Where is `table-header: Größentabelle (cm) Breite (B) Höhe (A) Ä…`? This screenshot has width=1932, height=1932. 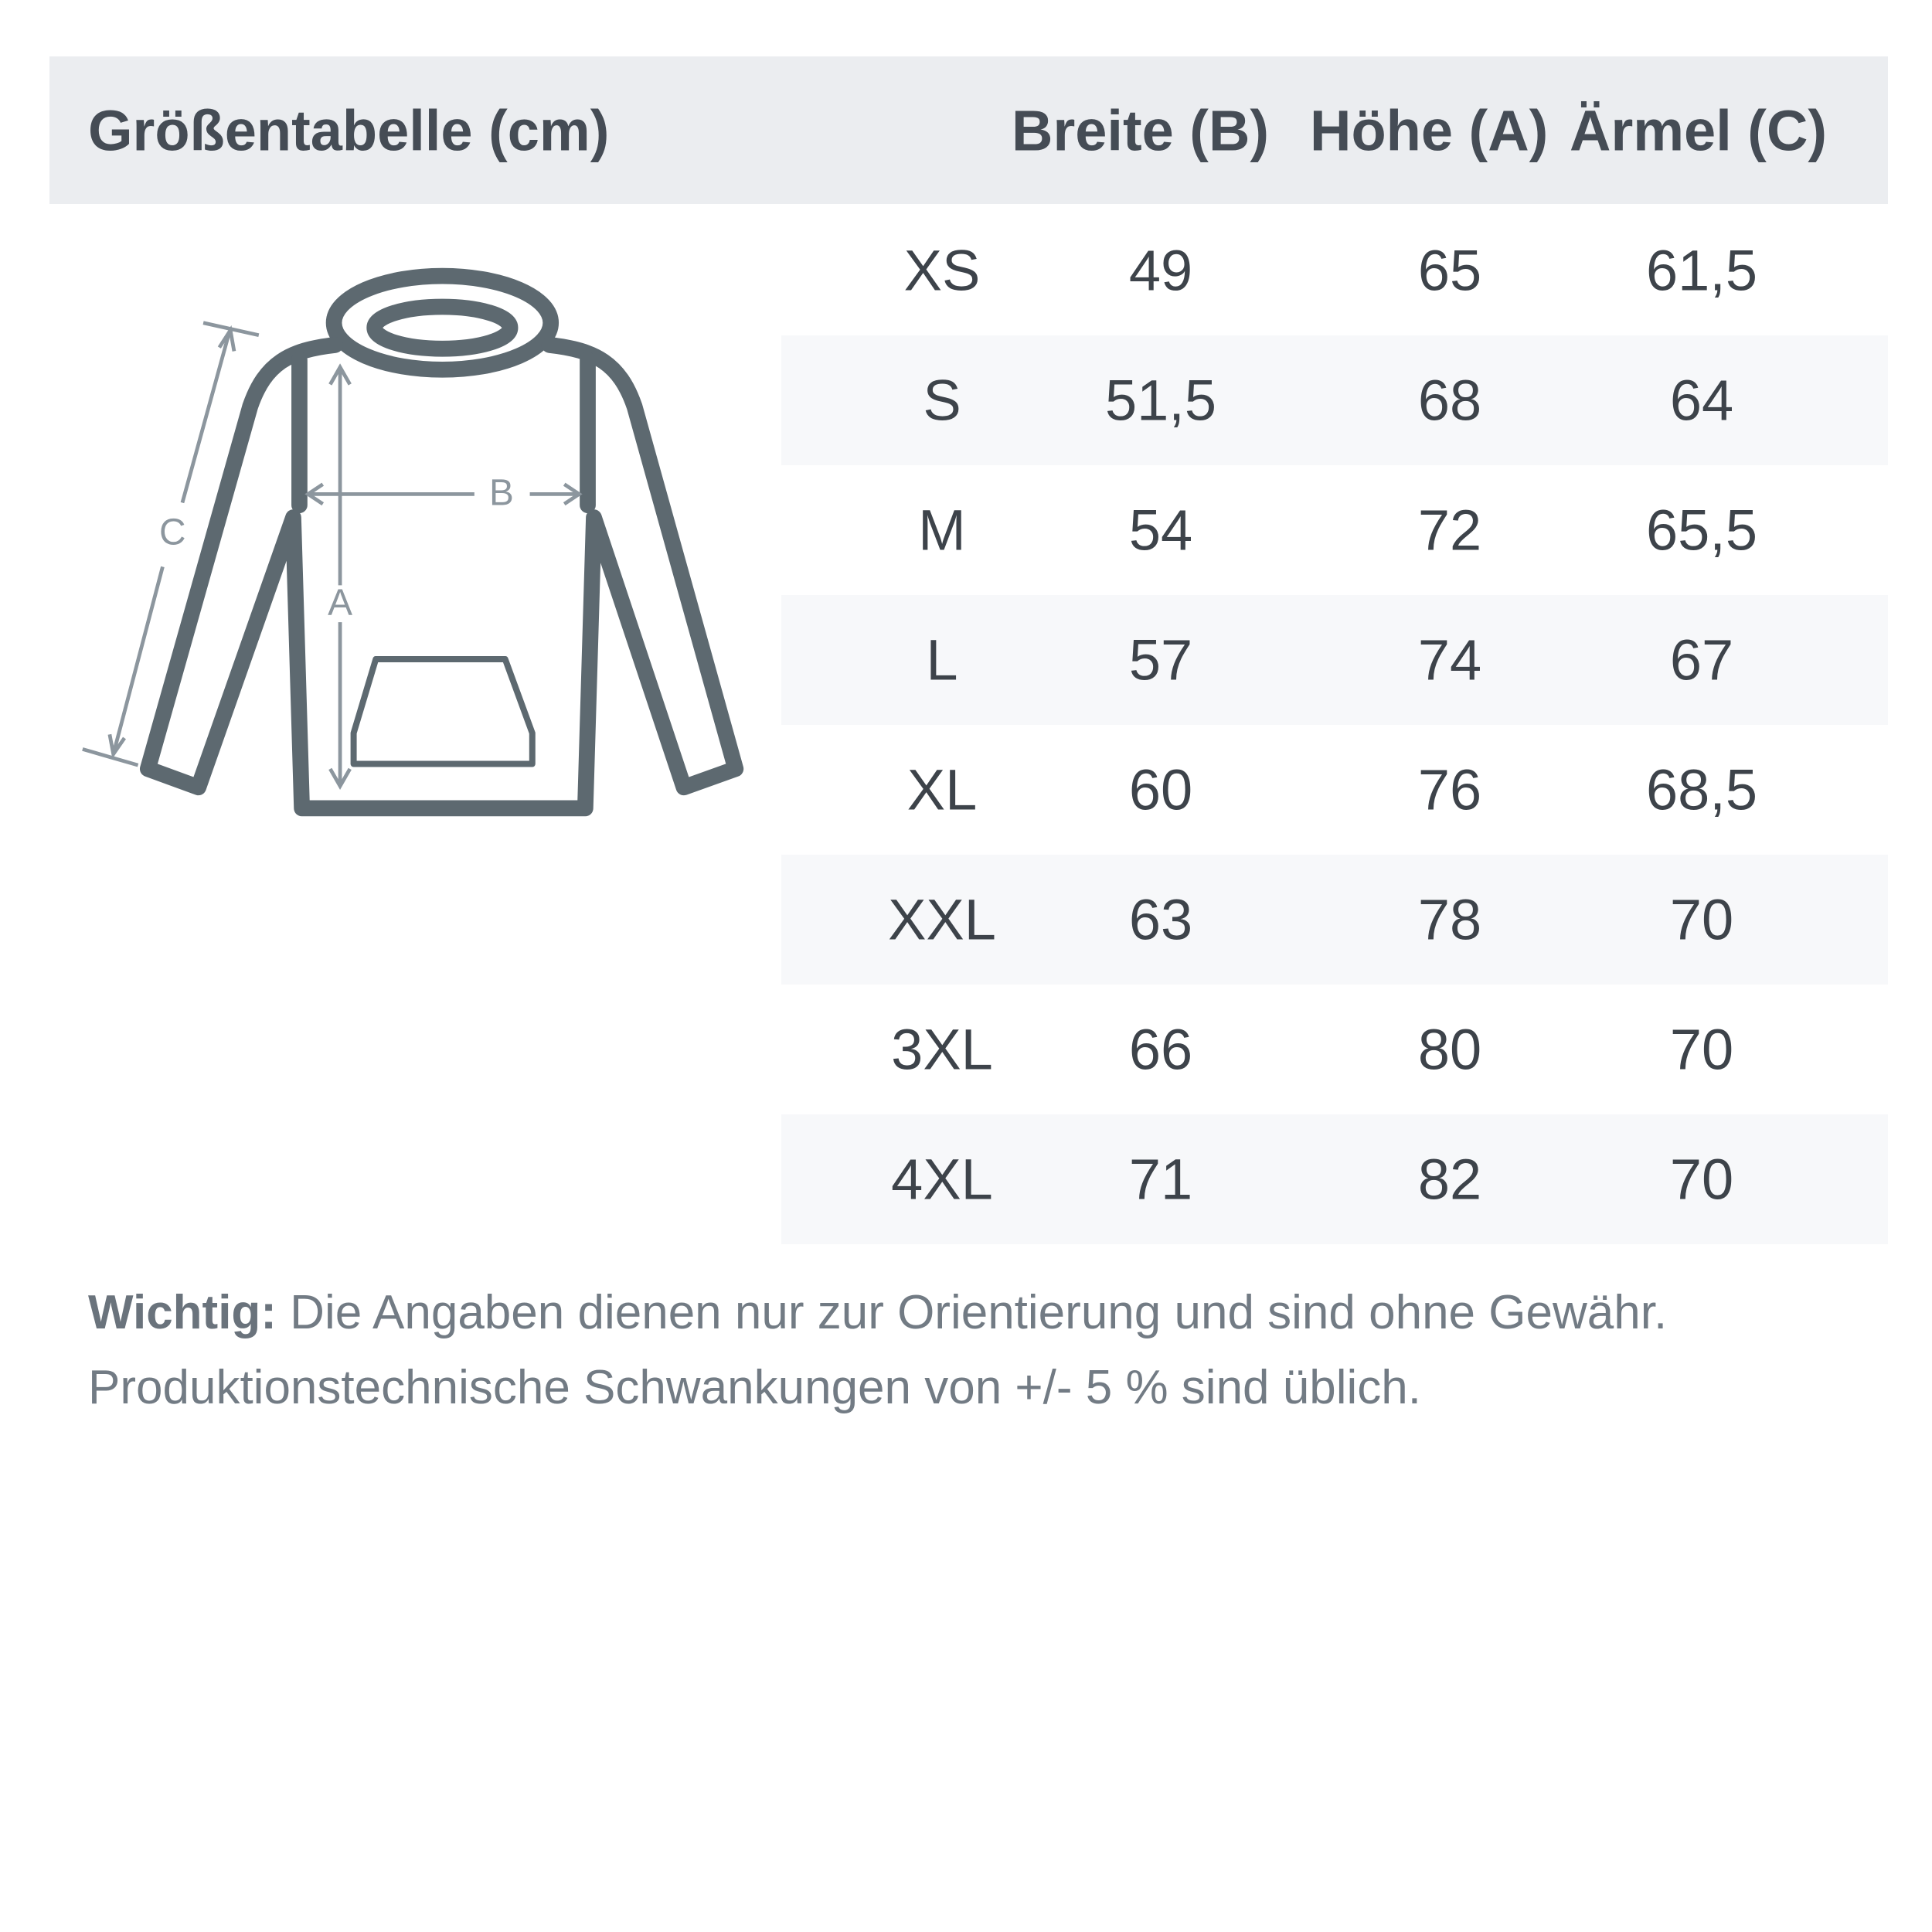 table-header: Größentabelle (cm) Breite (B) Höhe (A) Ä… is located at coordinates (969, 130).